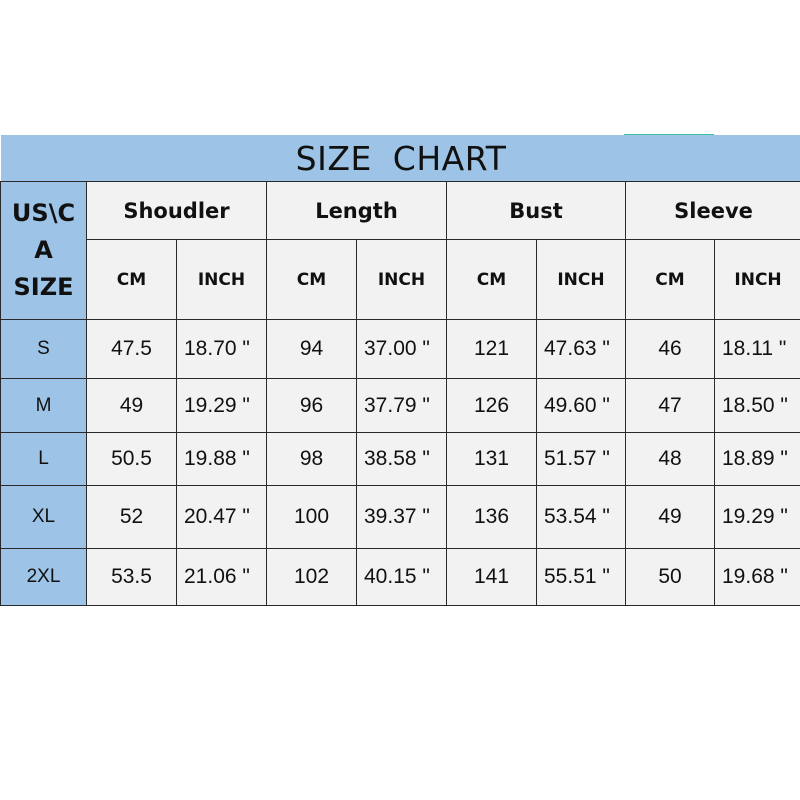  What do you see at coordinates (221, 577) in the screenshot?
I see `inch-value: 21.06 "` at bounding box center [221, 577].